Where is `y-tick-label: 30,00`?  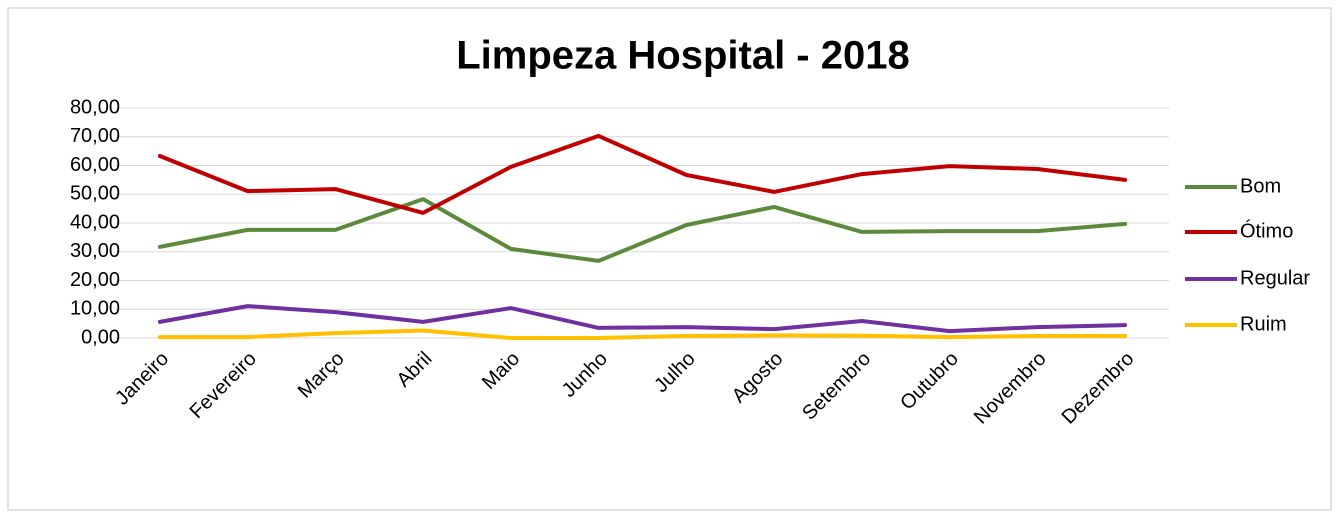
y-tick-label: 30,00 is located at coordinates (95, 251).